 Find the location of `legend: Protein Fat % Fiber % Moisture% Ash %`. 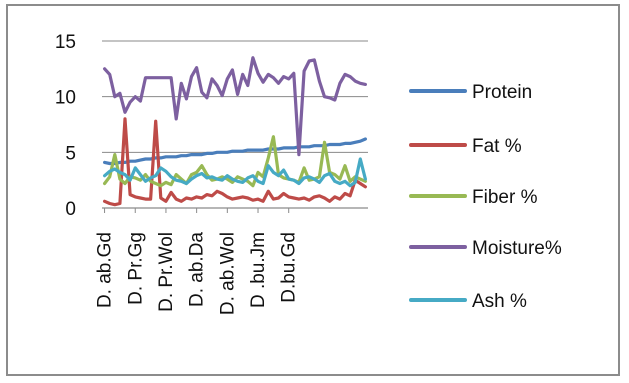

legend: Protein Fat % Fiber % Moisture% Ash % is located at coordinates (485, 197).